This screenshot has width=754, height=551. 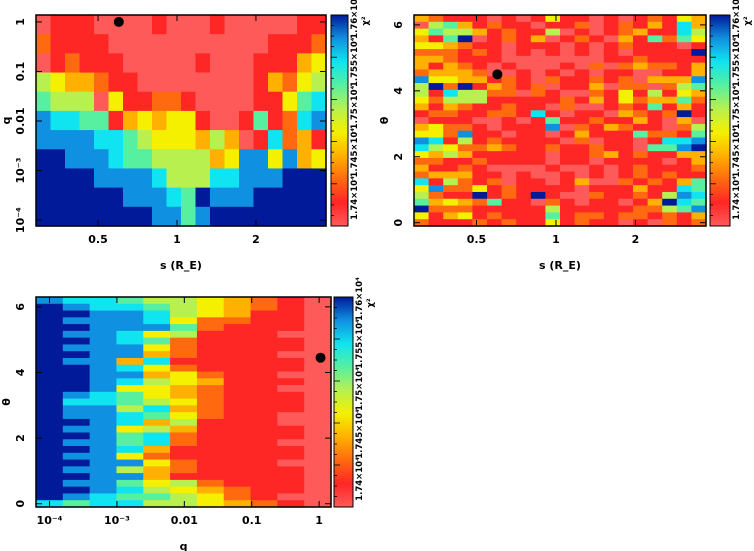 I want to click on colorbar-tick-label: 1.74×10⁴, so click(x=360, y=479).